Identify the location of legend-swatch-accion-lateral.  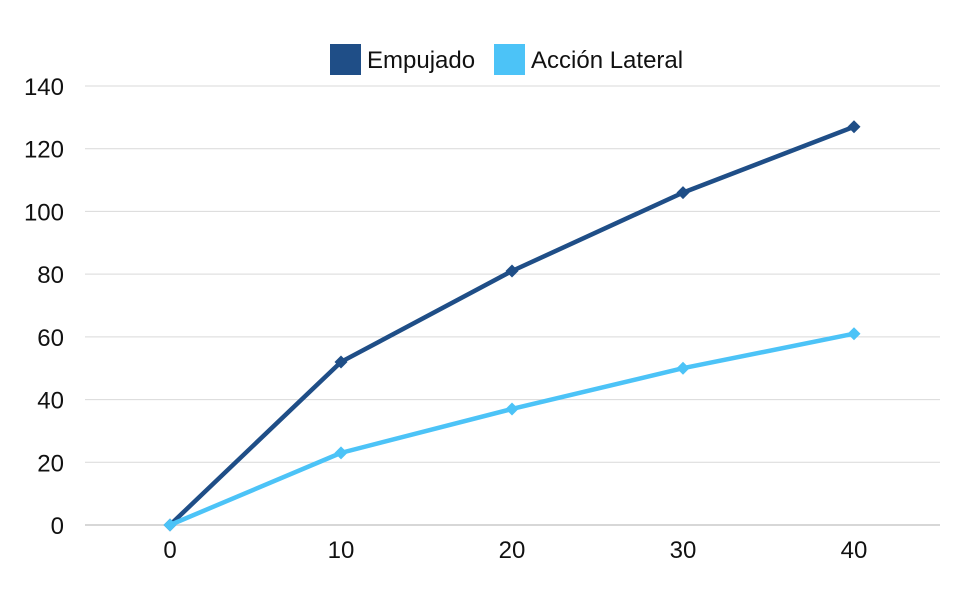
(509, 59).